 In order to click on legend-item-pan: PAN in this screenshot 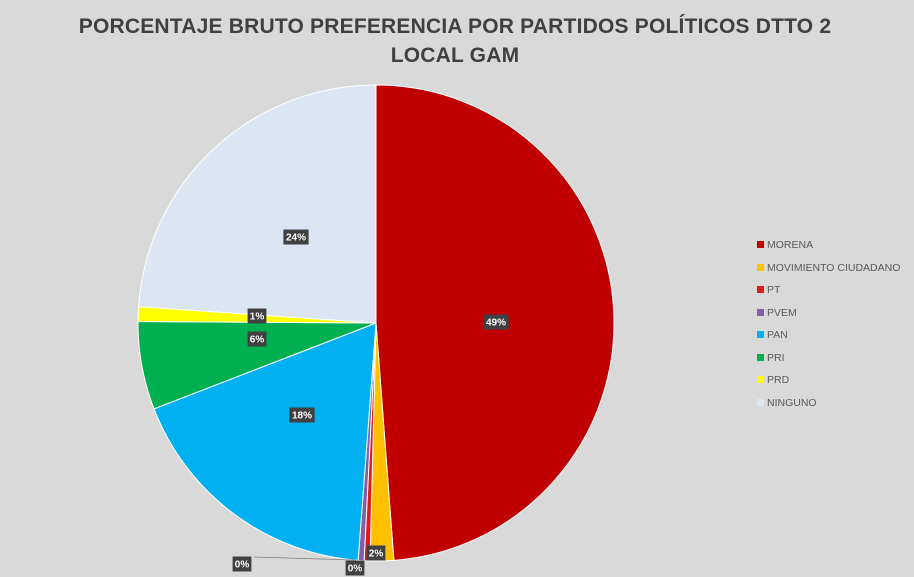, I will do `click(832, 335)`.